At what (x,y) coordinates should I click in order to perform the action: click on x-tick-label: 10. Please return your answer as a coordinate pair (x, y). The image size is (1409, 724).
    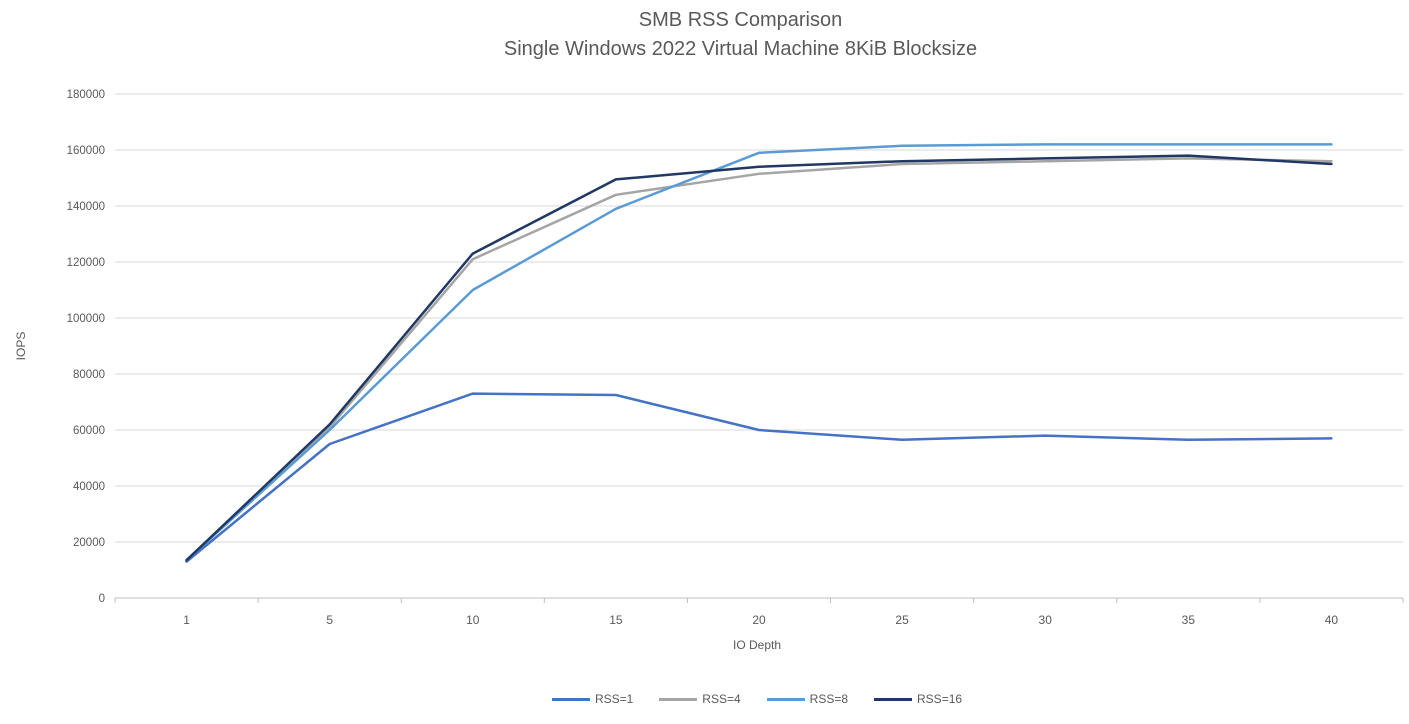
    Looking at the image, I should click on (473, 620).